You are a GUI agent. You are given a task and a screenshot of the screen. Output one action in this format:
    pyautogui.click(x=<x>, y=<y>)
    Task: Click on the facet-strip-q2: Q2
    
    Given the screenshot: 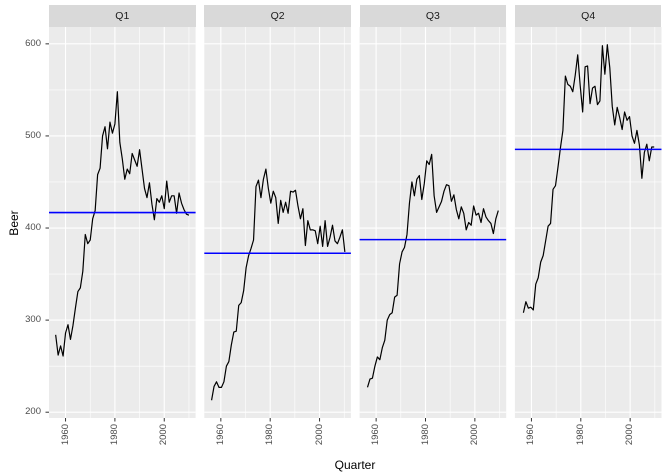 What is the action you would take?
    pyautogui.click(x=277, y=16)
    